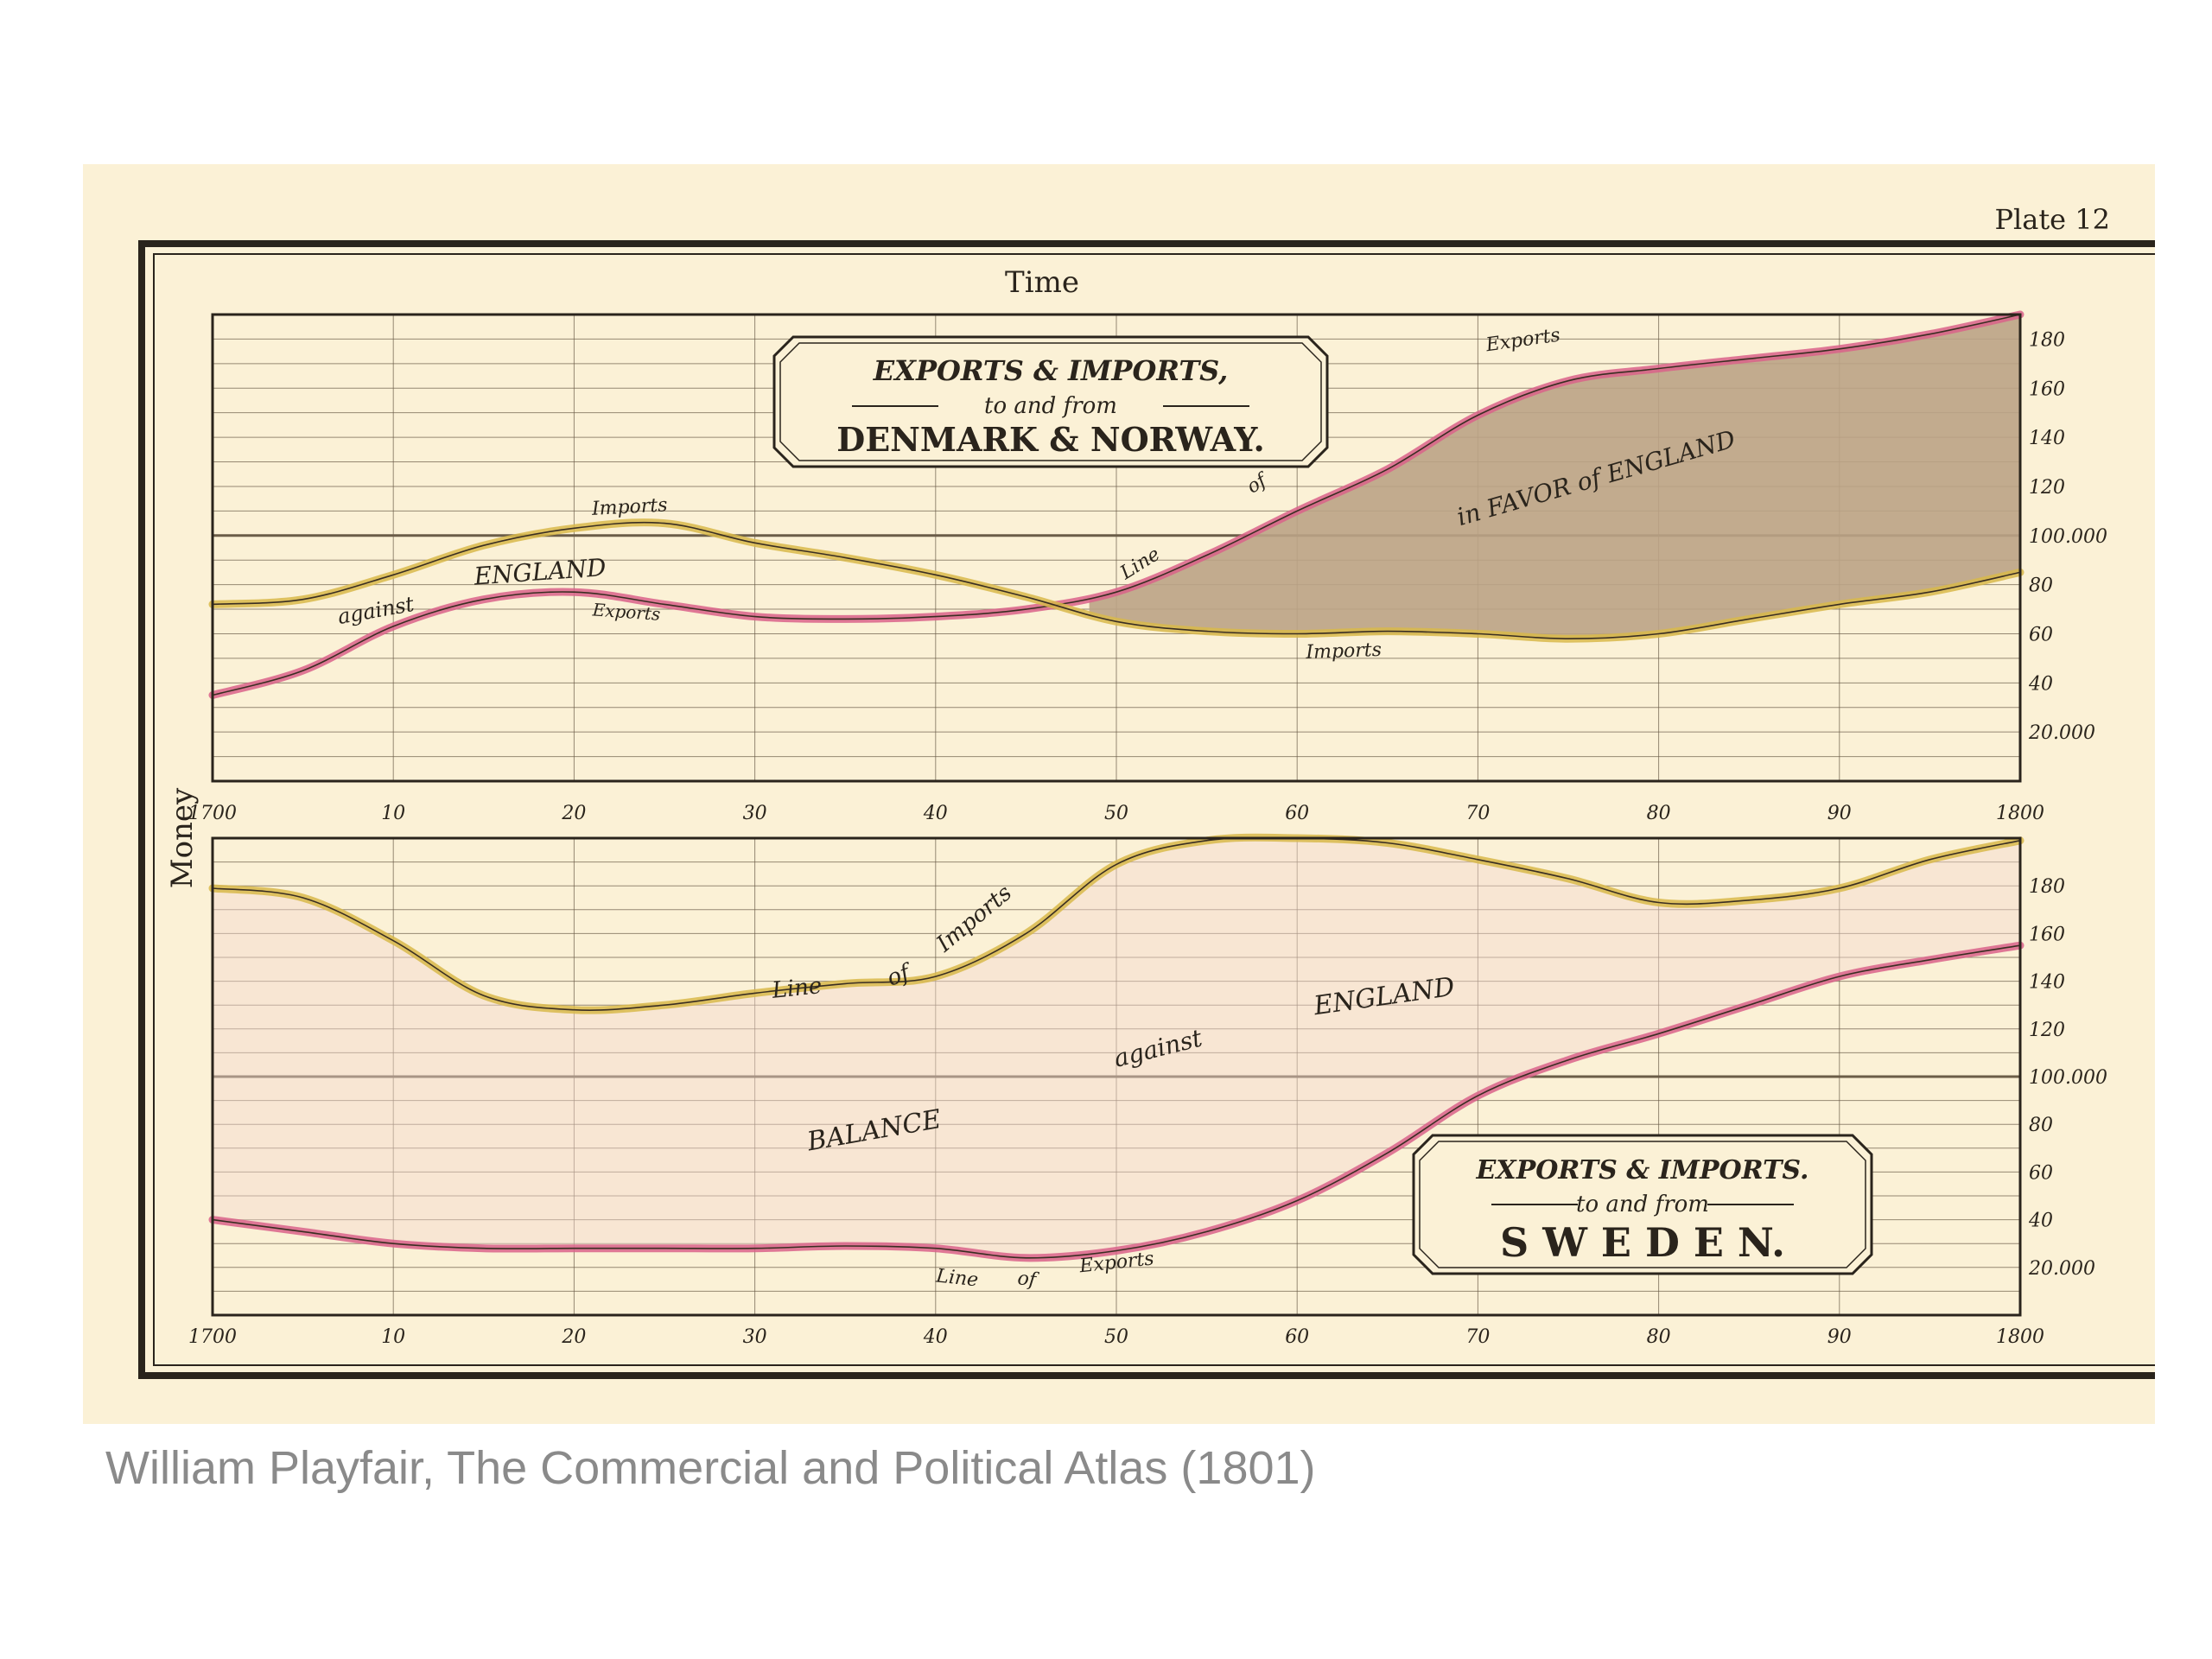 This screenshot has width=2212, height=1659. I want to click on annotation-england: ENGLAND, so click(540, 572).